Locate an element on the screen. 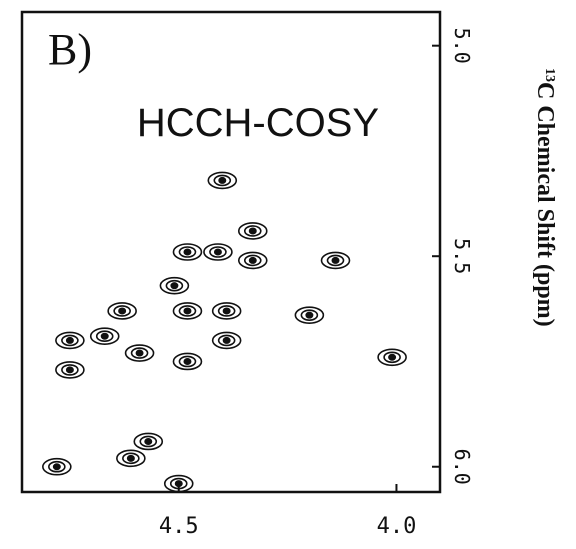  chart-title: HCCH-COSY is located at coordinates (258, 123).